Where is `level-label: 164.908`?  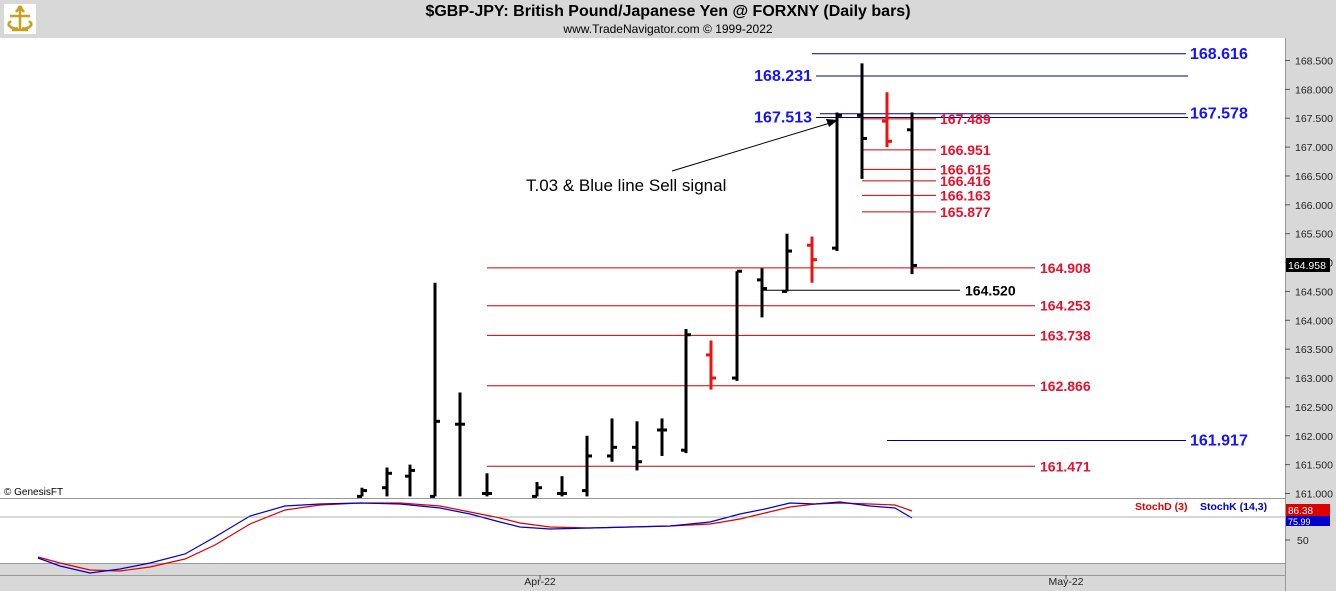
level-label: 164.908 is located at coordinates (1065, 268).